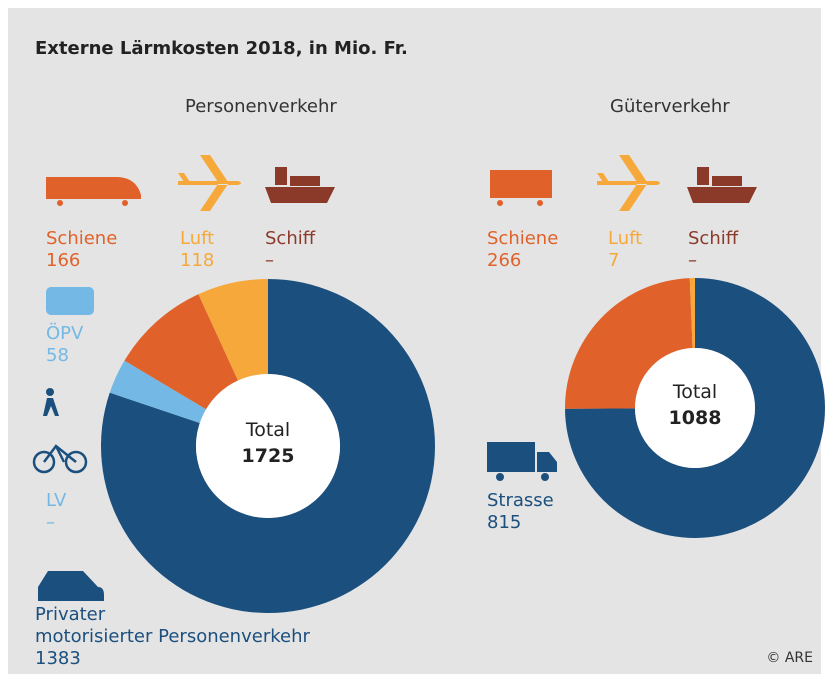  Describe the element at coordinates (58, 658) in the screenshot. I see `value-label: 1383` at that location.